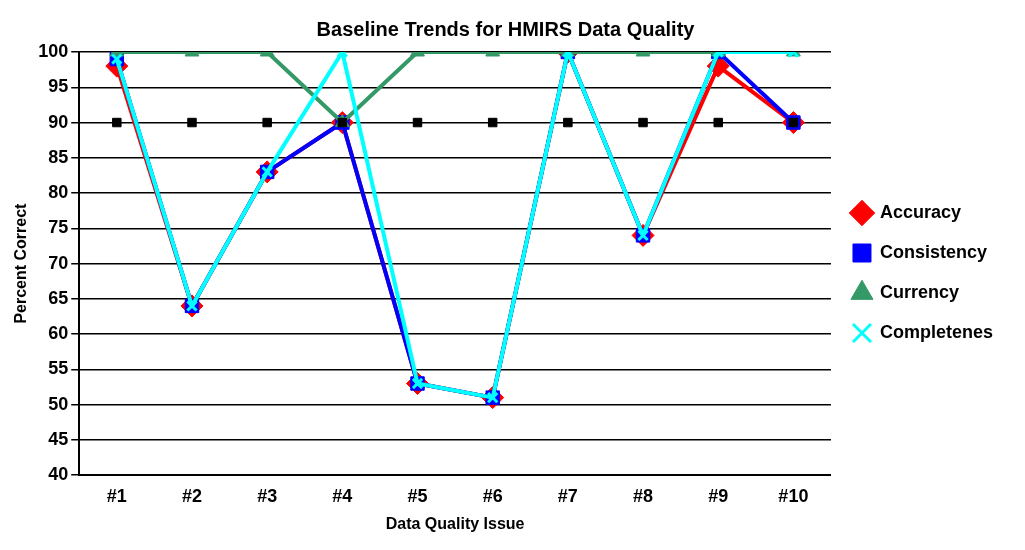 The image size is (1025, 550). Describe the element at coordinates (342, 495) in the screenshot. I see `x-tick-label: #4` at that location.